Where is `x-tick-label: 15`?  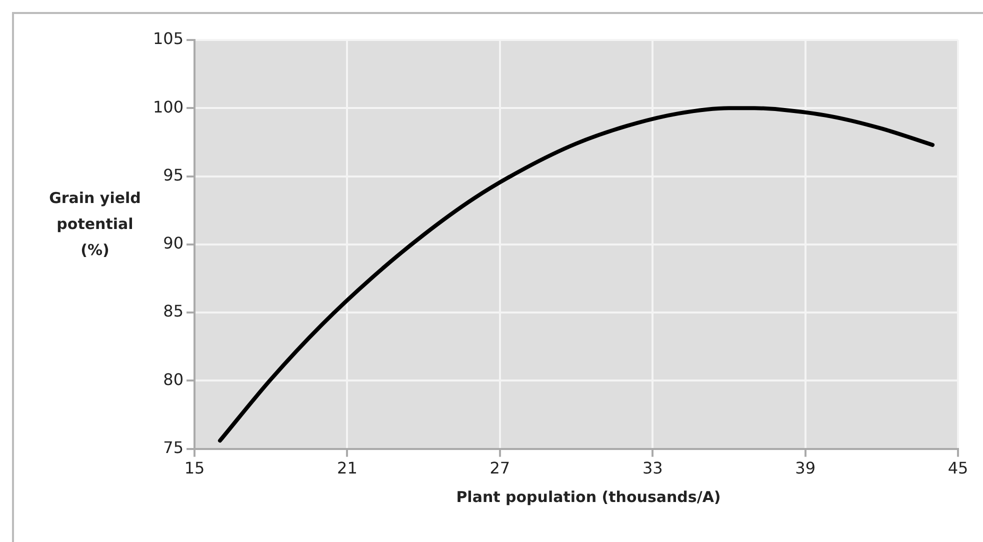 x-tick-label: 15 is located at coordinates (194, 468).